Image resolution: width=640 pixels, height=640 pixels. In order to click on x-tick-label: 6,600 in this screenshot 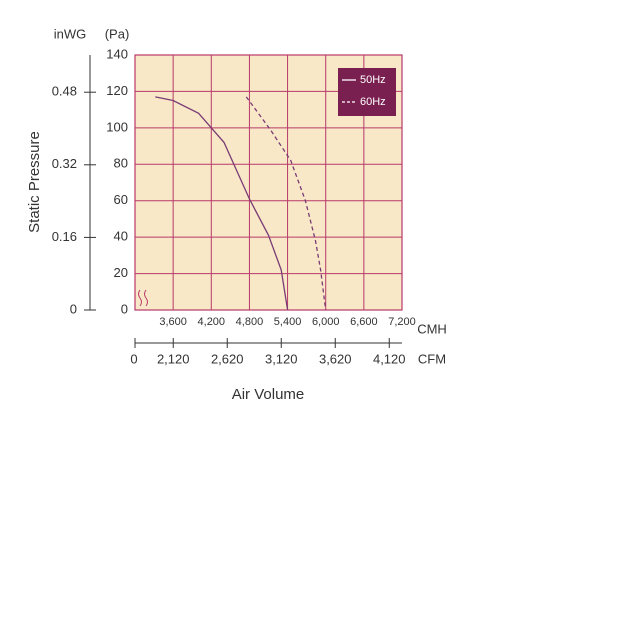, I will do `click(364, 322)`.